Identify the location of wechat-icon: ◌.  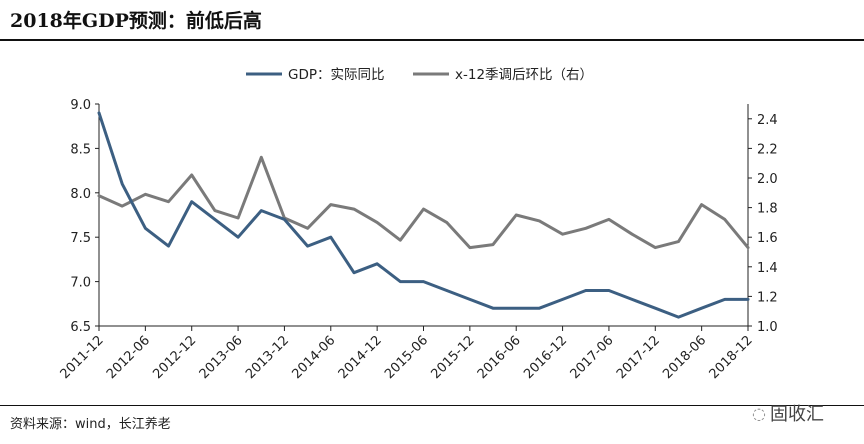
(759, 413).